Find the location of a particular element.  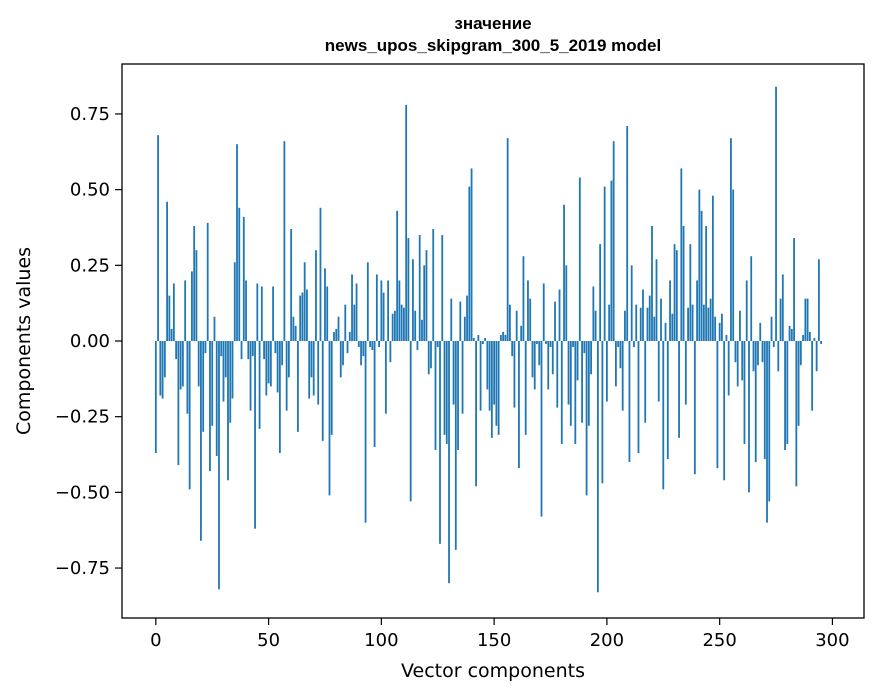

y-tick-label: 0.25 is located at coordinates (90, 265).